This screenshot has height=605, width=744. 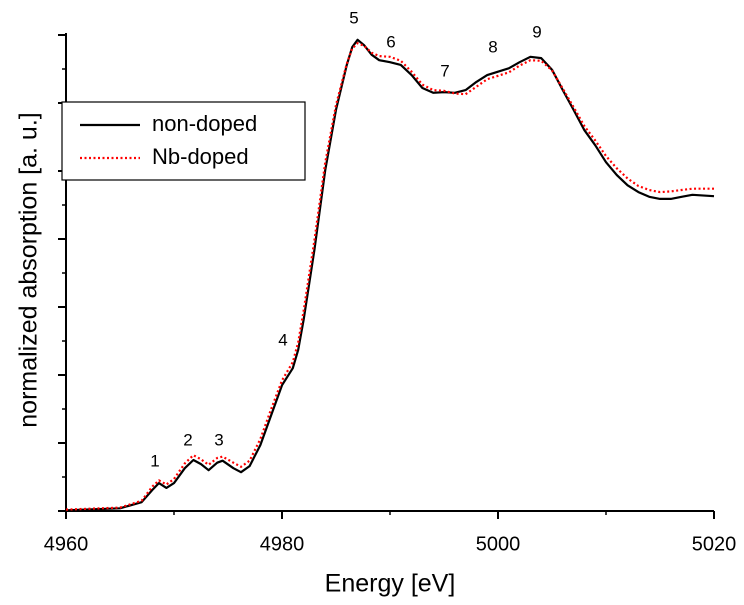 What do you see at coordinates (390, 584) in the screenshot?
I see `x-axis-label: Energy [eV]` at bounding box center [390, 584].